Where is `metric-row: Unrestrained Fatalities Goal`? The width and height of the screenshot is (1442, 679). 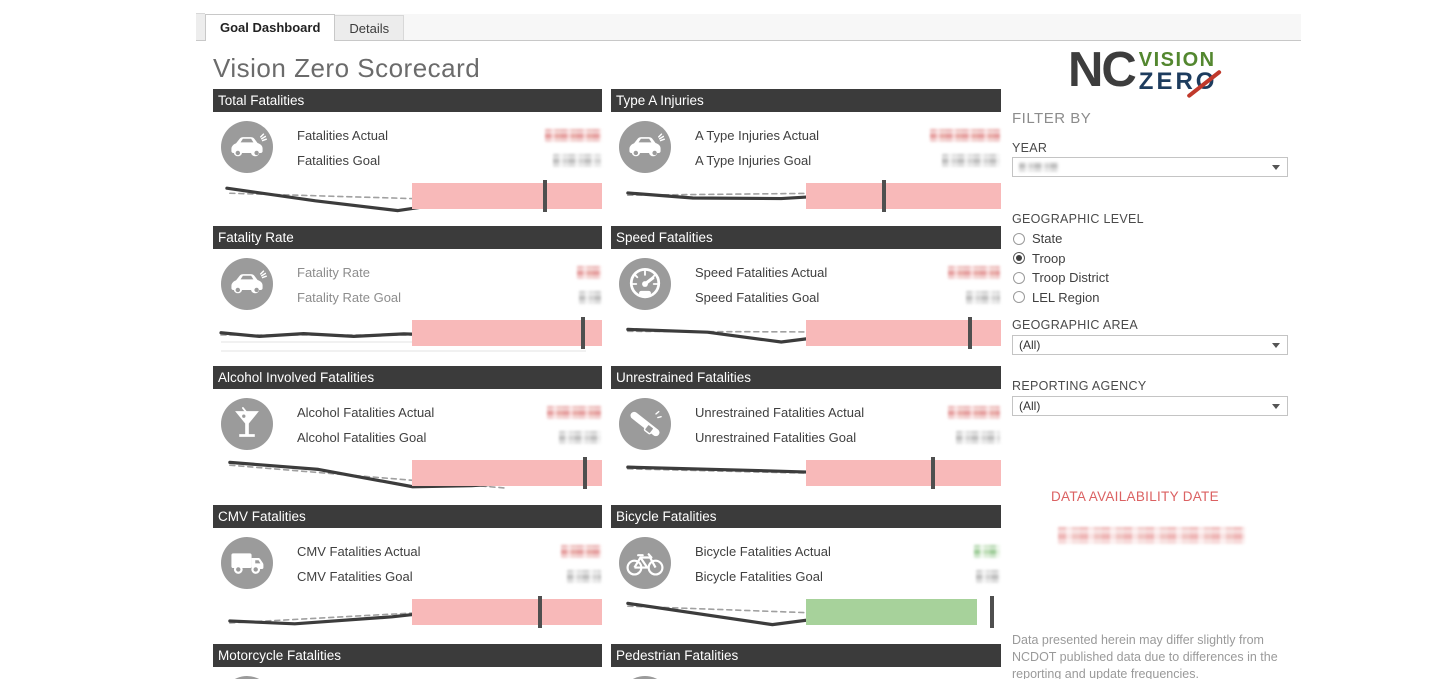
metric-row: Unrestrained Fatalities Goal is located at coordinates (847, 437).